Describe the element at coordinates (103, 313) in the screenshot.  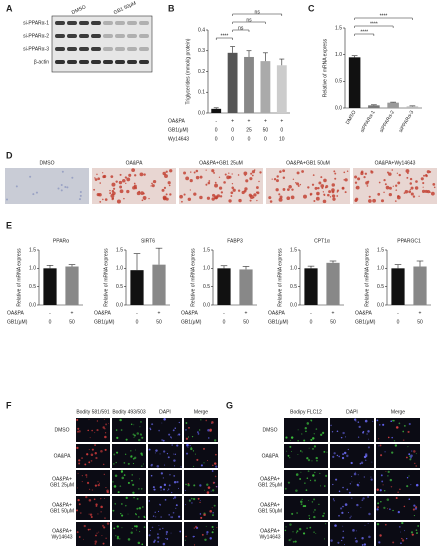
I see `condition-label: OA&PA` at that location.